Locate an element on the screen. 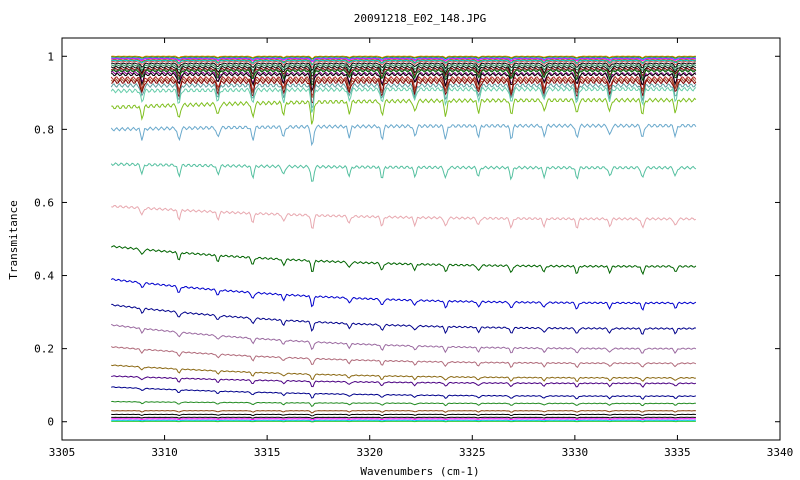 This screenshot has width=800, height=480. x-tick-label: 3310 is located at coordinates (164, 452).